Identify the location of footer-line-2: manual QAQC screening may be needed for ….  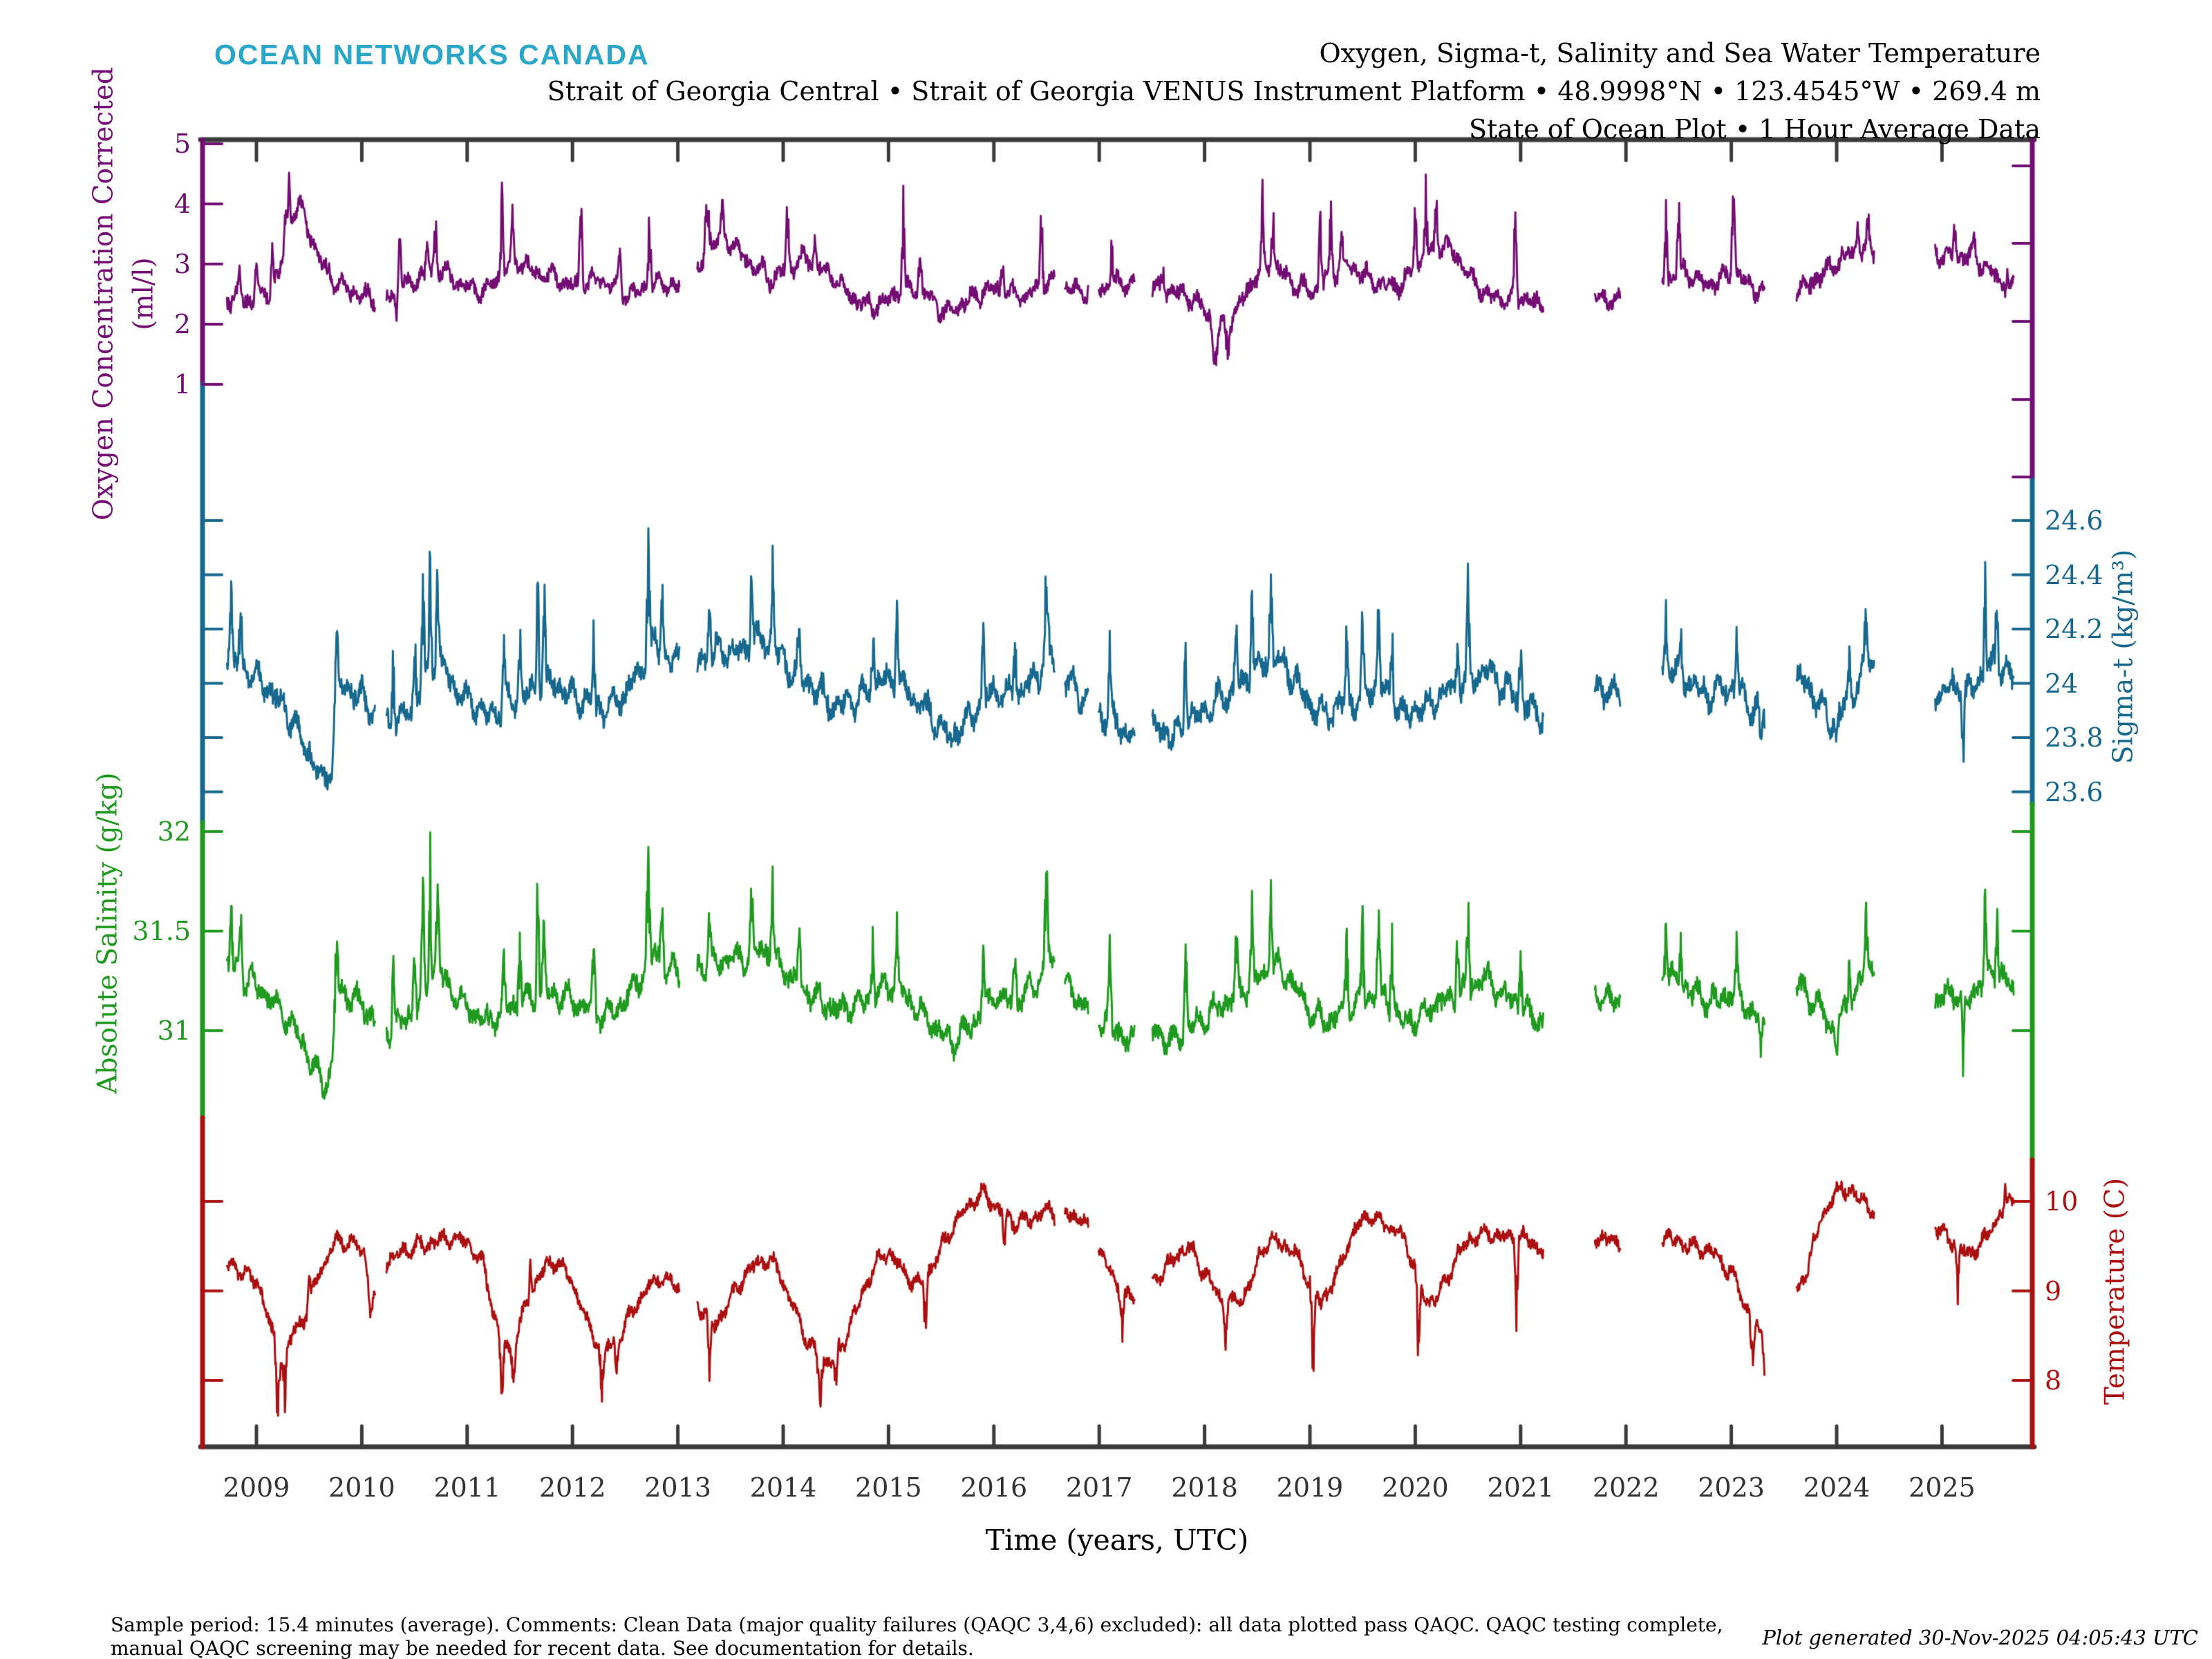
(542, 1648).